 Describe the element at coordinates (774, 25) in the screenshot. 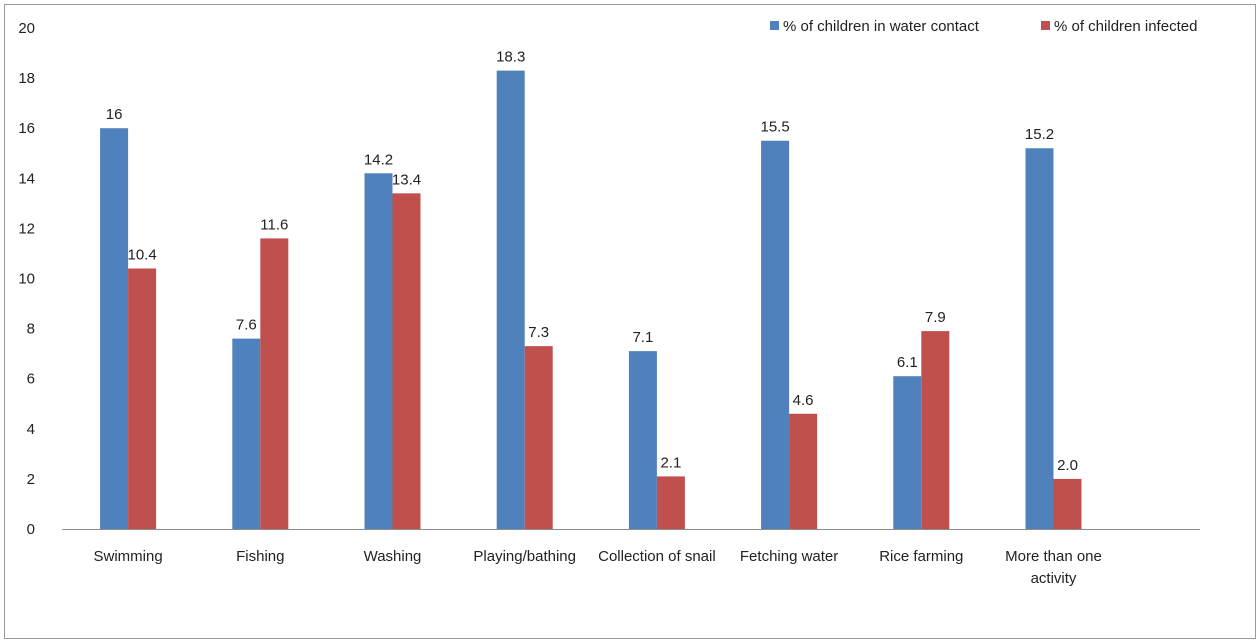

I see `legend-swatch-water-contact` at that location.